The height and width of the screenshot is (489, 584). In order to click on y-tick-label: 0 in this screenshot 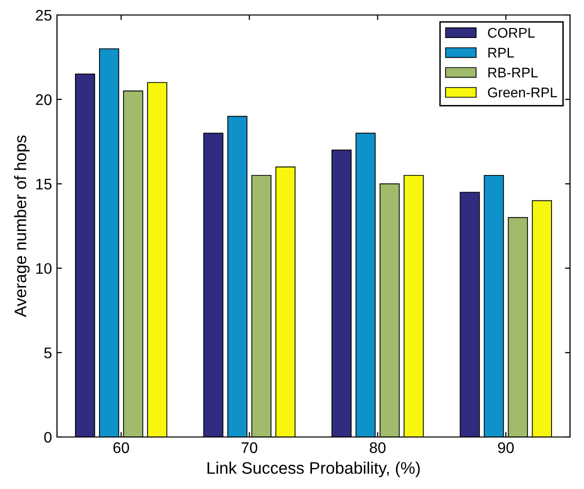, I will do `click(48, 437)`.